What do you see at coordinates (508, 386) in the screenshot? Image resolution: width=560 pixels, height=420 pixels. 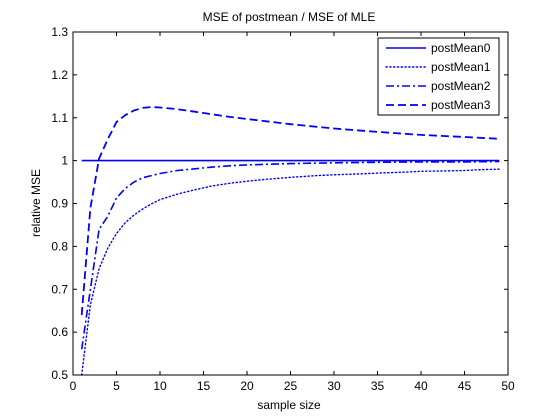 I see `x-tick-label: 50` at bounding box center [508, 386].